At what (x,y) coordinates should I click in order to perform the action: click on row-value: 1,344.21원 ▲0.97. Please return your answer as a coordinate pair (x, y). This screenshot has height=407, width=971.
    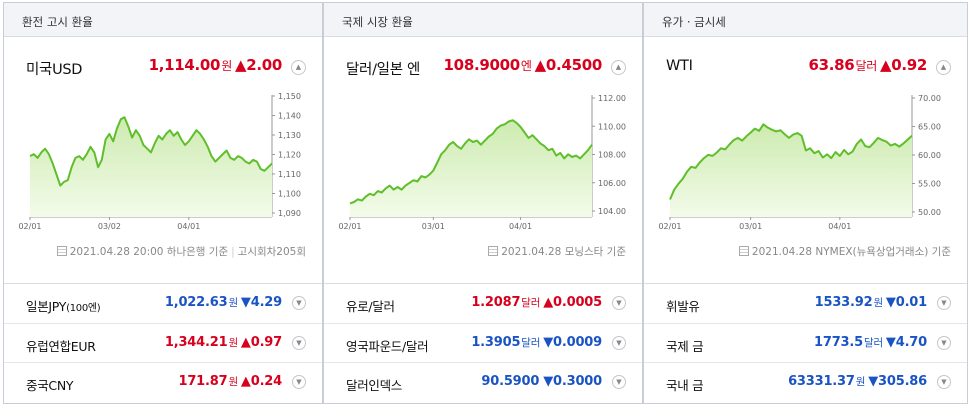
    Looking at the image, I should click on (223, 342).